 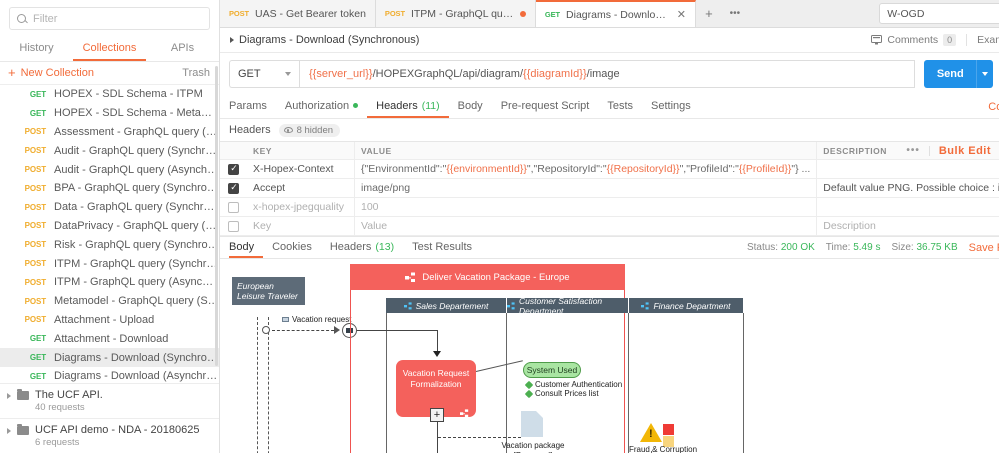 What do you see at coordinates (109, 207) in the screenshot?
I see `list-item: POST Data - GraphQL query (Synchronous)` at bounding box center [109, 207].